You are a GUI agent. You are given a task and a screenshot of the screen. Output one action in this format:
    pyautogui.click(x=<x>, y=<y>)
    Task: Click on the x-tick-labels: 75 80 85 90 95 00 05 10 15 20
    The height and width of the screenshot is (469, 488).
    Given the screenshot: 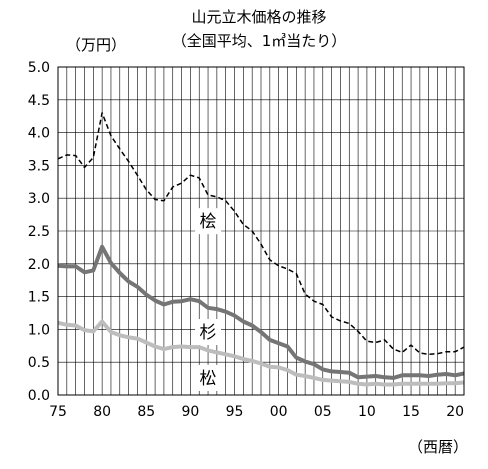 What is the action you would take?
    pyautogui.click(x=256, y=412)
    